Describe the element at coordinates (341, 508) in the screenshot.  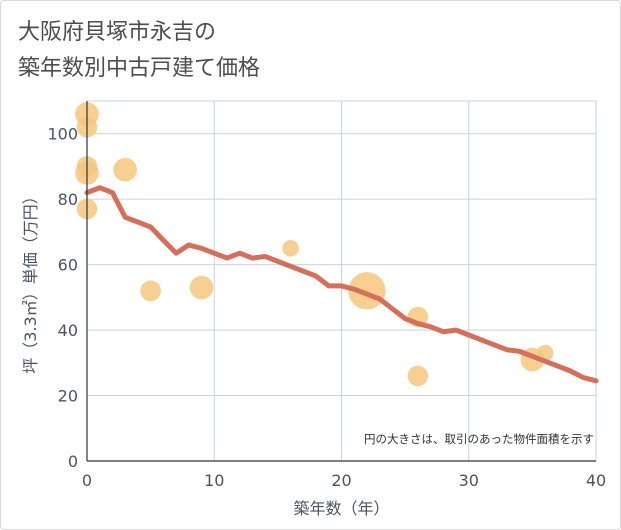
I see `x-axis-title: 築年数（年）` at that location.